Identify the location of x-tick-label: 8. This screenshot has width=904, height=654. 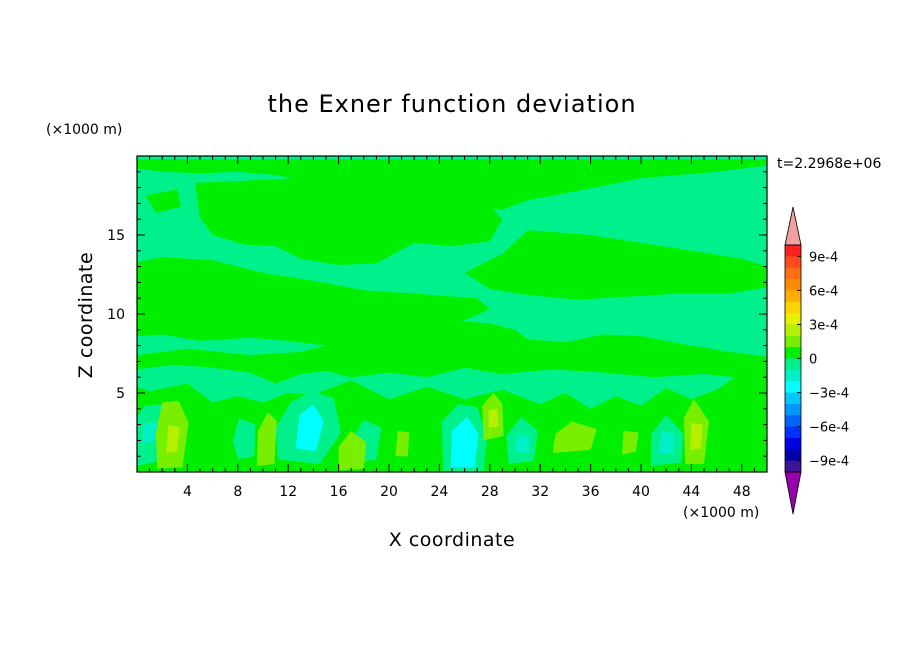
(237, 492).